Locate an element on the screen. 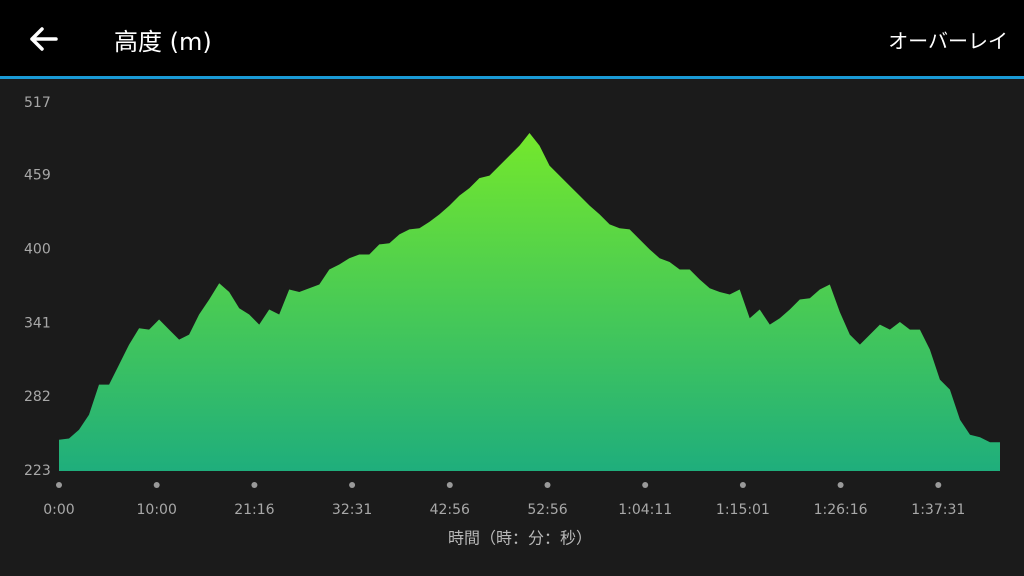  y-tick-label: 341 is located at coordinates (37, 323).